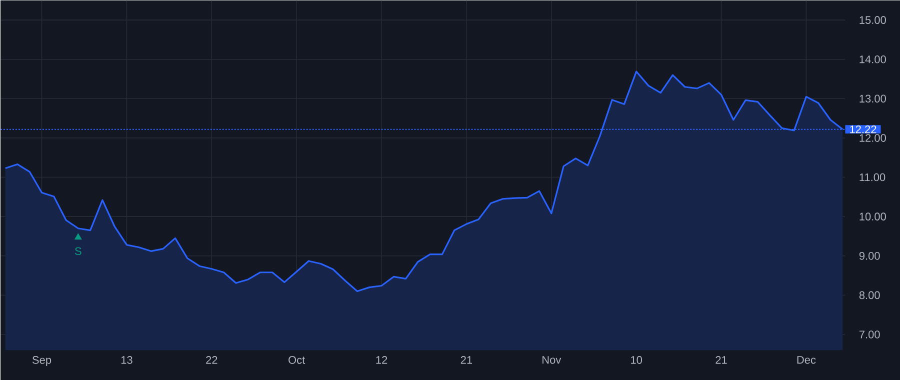 This screenshot has width=900, height=380. I want to click on series-label: S, so click(78, 251).